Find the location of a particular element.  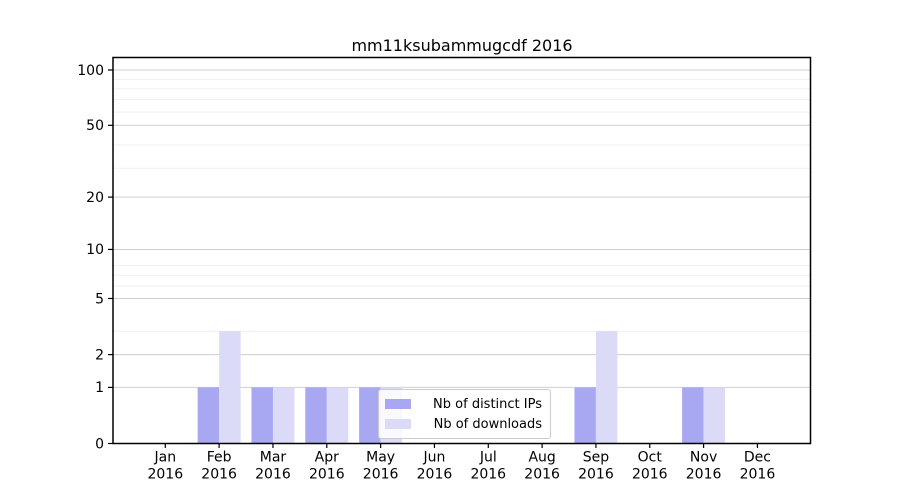

y-tick-label: 5 is located at coordinates (99, 299).